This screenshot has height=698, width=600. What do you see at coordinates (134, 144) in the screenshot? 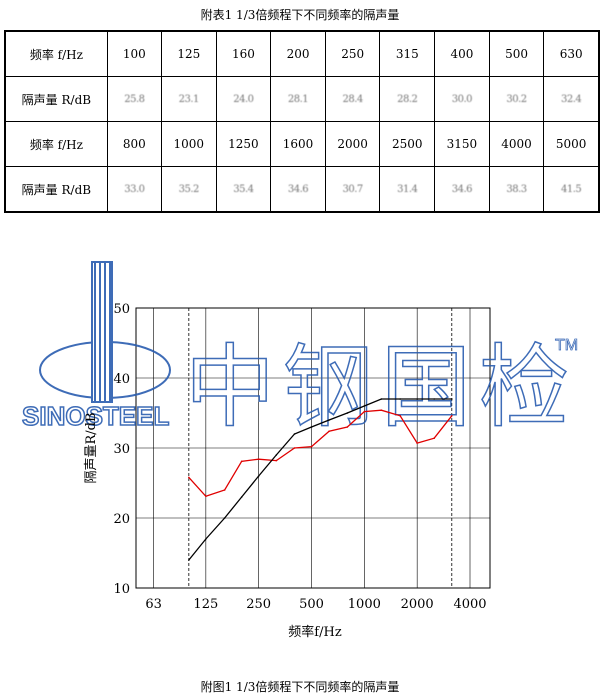
I see `table-cell: 800` at bounding box center [134, 144].